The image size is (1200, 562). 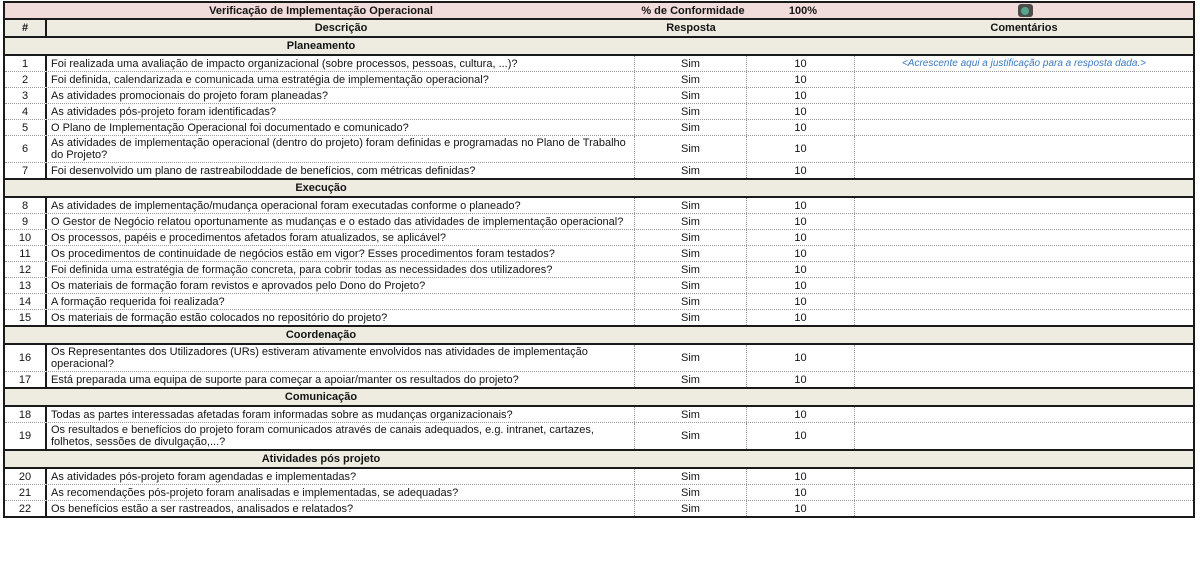 I want to click on row-number-cell: 10, so click(x=26, y=237).